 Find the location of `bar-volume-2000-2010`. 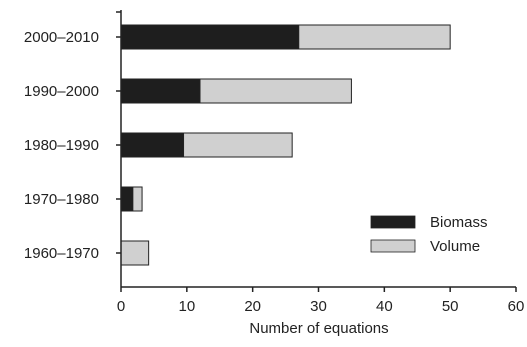

bar-volume-2000-2010 is located at coordinates (374, 37).